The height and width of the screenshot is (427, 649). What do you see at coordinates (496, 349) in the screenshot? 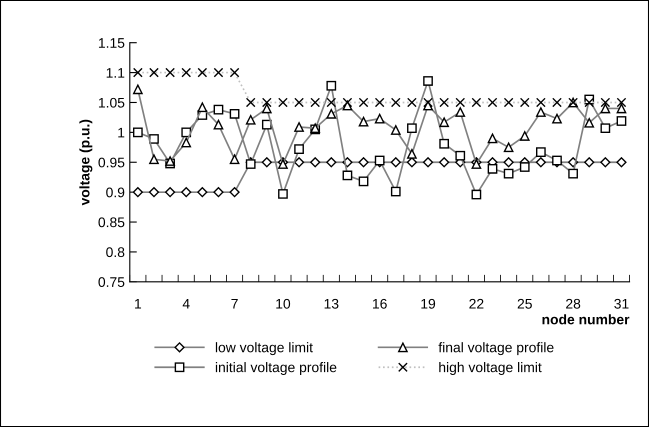
I see `legend-label: final voltage profile` at bounding box center [496, 349].